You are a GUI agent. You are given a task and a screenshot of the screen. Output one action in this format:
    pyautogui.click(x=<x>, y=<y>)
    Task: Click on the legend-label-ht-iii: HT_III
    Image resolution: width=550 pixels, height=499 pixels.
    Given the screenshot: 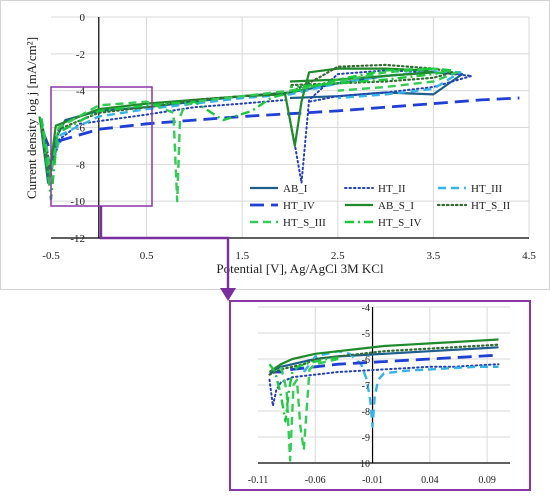 What is the action you would take?
    pyautogui.click(x=486, y=189)
    